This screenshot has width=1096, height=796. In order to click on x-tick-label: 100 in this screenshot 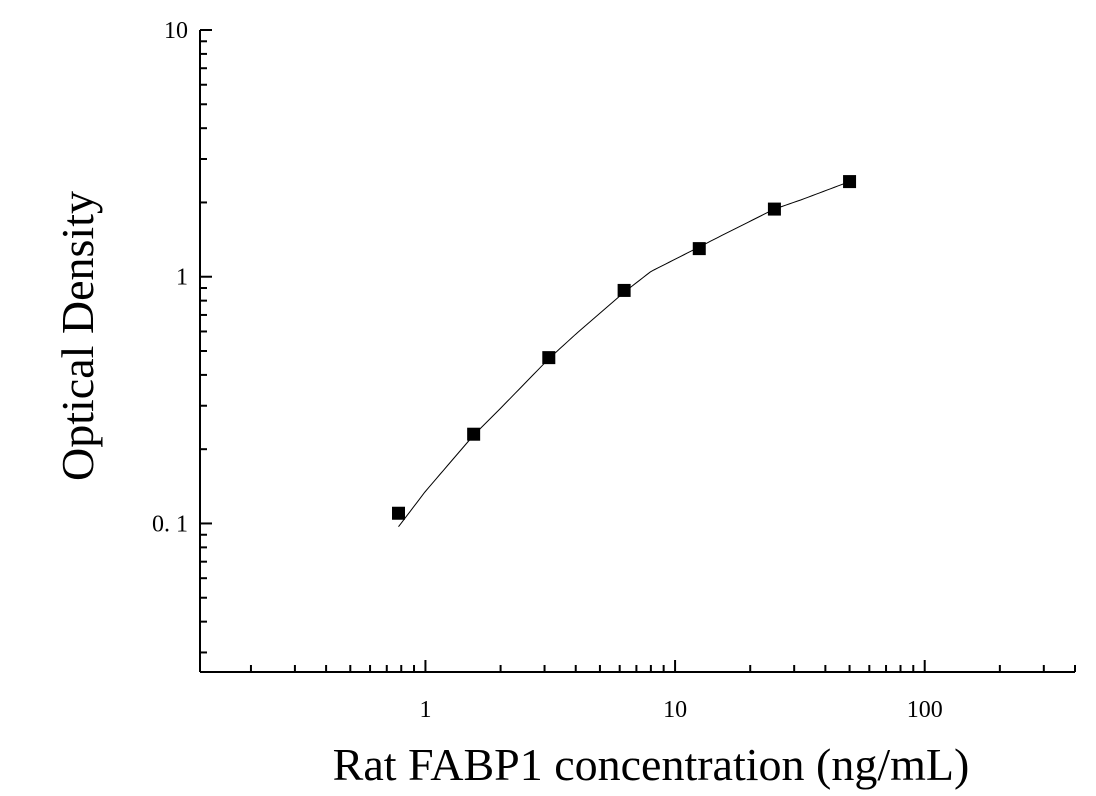, I will do `click(925, 710)`.